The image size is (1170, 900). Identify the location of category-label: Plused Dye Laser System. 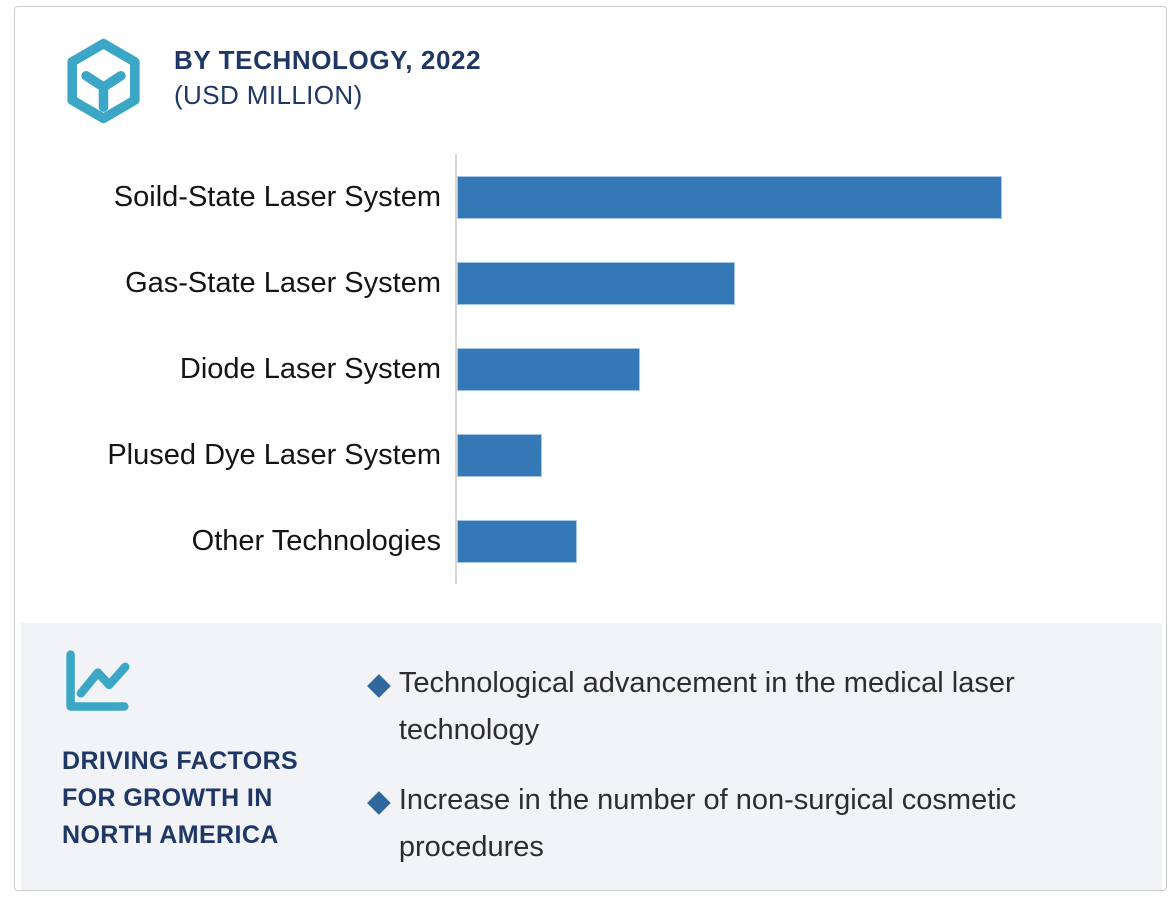
(274, 454).